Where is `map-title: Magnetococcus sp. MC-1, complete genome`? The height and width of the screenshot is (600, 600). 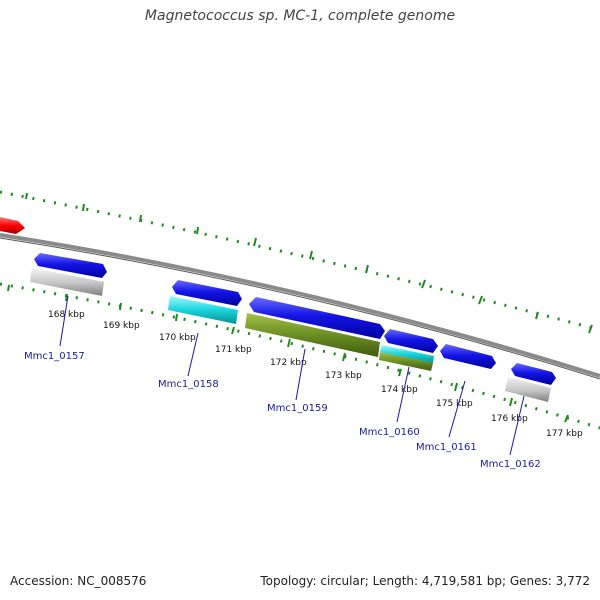
map-title: Magnetococcus sp. MC-1, complete genome is located at coordinates (300, 16).